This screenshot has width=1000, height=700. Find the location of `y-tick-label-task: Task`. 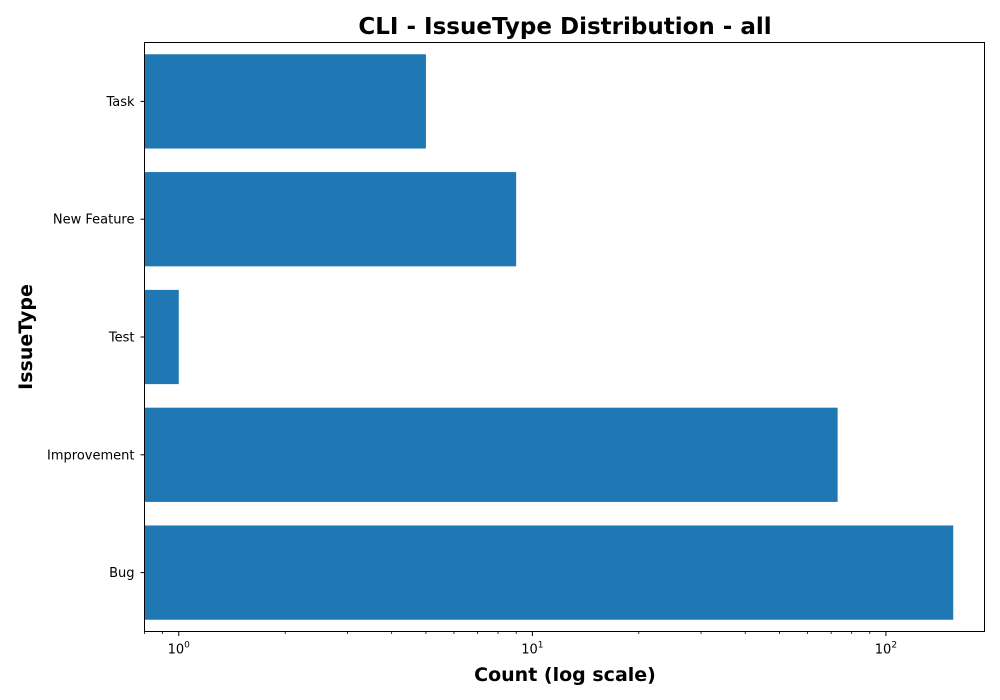

y-tick-label-task: Task is located at coordinates (120, 102).